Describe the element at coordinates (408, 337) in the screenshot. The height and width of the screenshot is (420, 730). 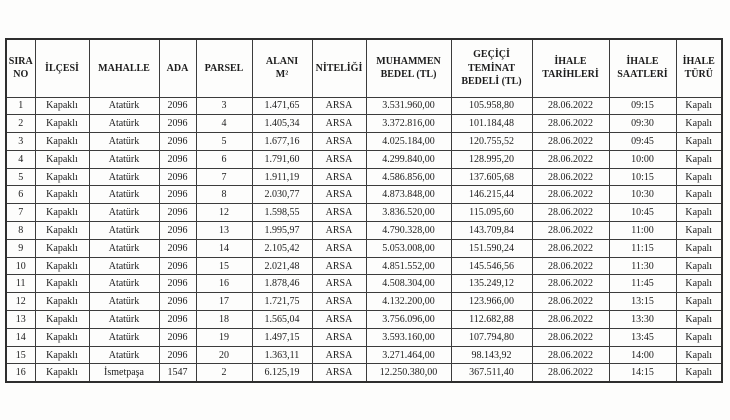
I see `cell-muhammen_bedel_tl: 3.593.160,00` at that location.